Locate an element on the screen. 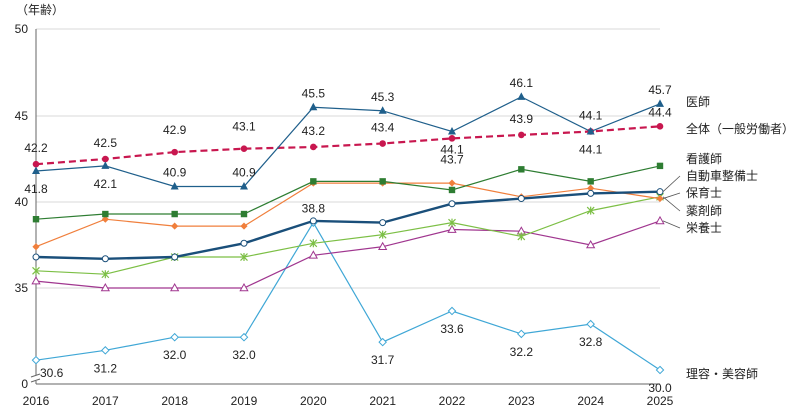 This screenshot has width=800, height=413. x-tick-label: 2023 is located at coordinates (521, 401).